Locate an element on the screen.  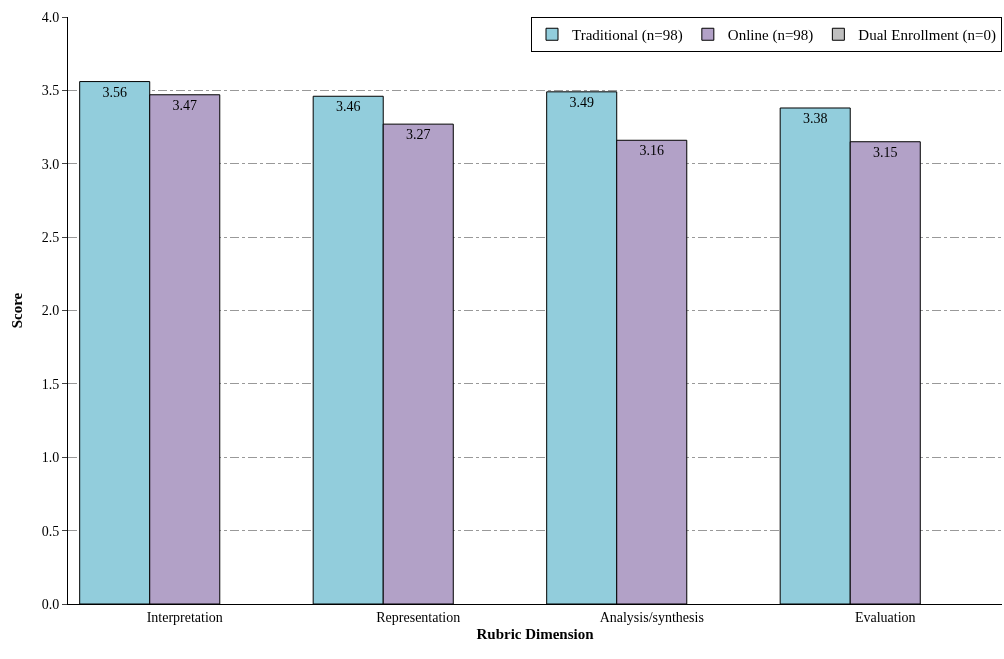
y-tick-label: 0.5 is located at coordinates (50, 531).